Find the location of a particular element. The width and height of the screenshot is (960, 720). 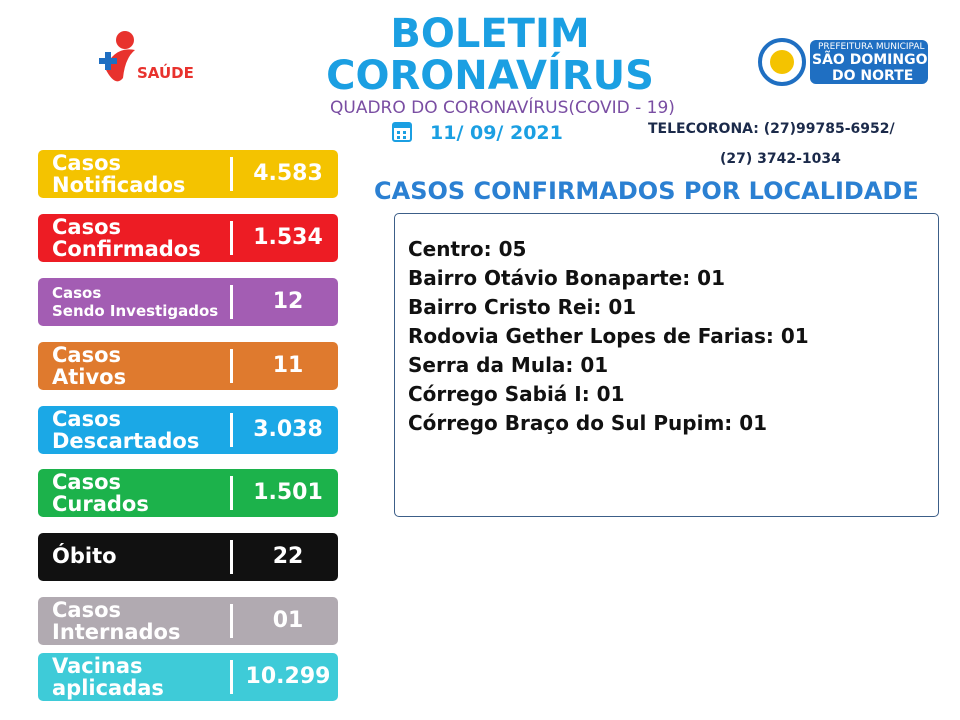

stat-card: Vacinas aplicadas 10.299 is located at coordinates (188, 677).